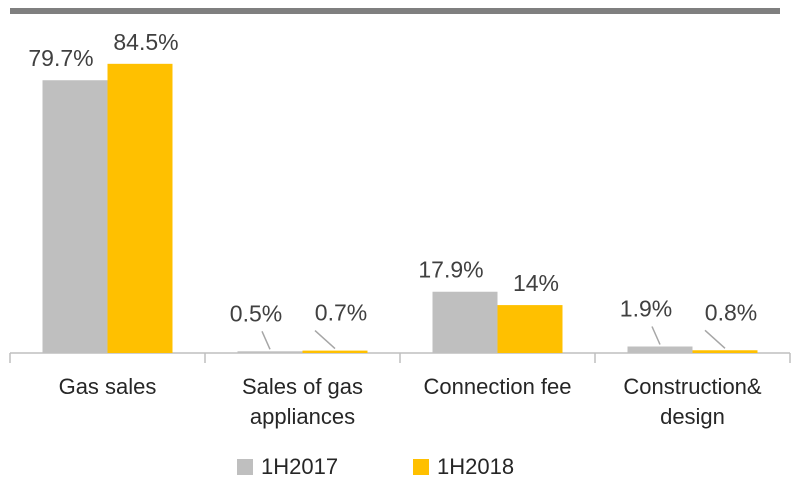  Describe the element at coordinates (300, 466) in the screenshot. I see `legend-label: 1H2017` at that location.